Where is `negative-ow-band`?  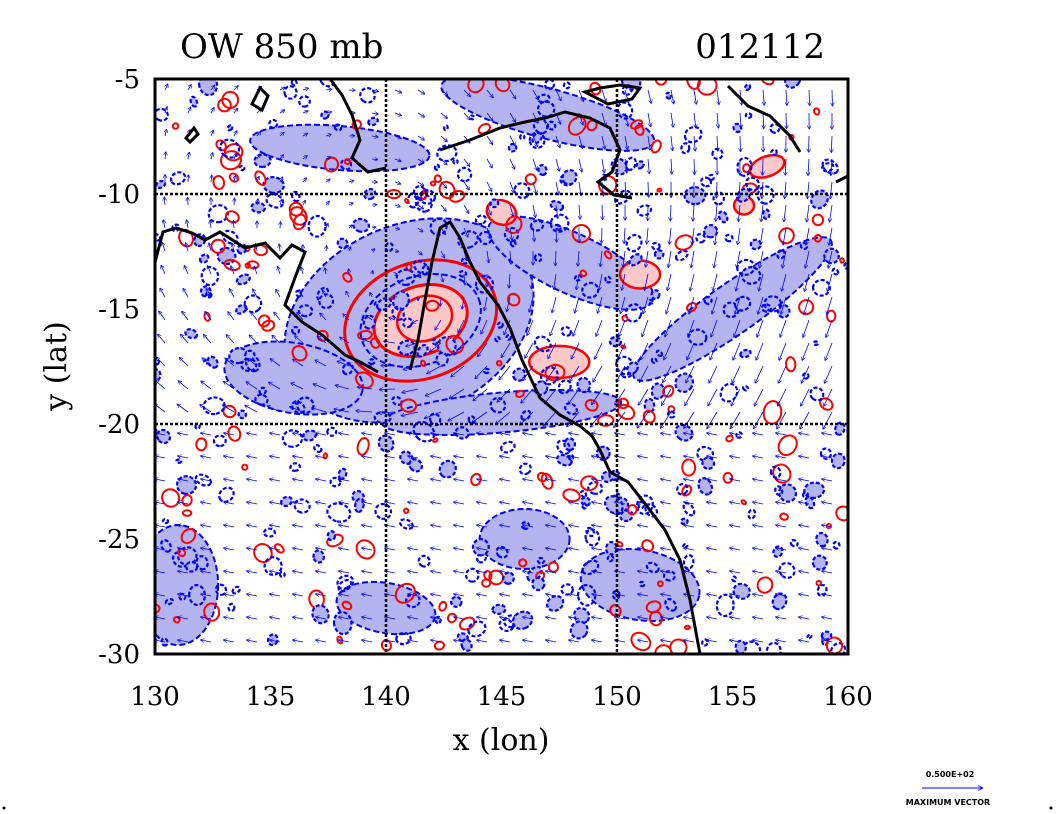 negative-ow-band is located at coordinates (732, 309).